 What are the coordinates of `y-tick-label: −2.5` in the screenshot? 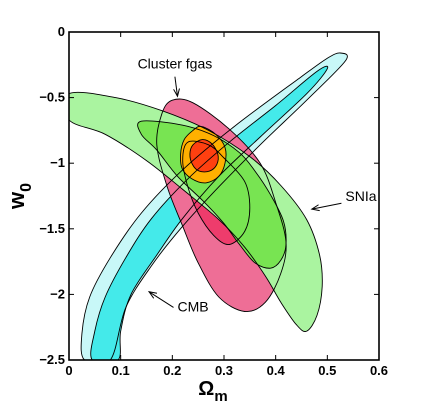 It's located at (52, 359).